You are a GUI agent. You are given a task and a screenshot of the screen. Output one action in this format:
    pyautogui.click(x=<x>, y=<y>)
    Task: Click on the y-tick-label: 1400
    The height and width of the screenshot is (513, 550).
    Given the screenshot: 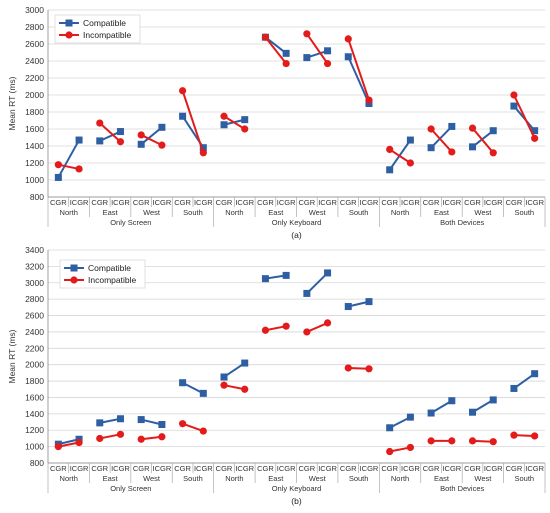 What is the action you would take?
    pyautogui.click(x=34, y=146)
    